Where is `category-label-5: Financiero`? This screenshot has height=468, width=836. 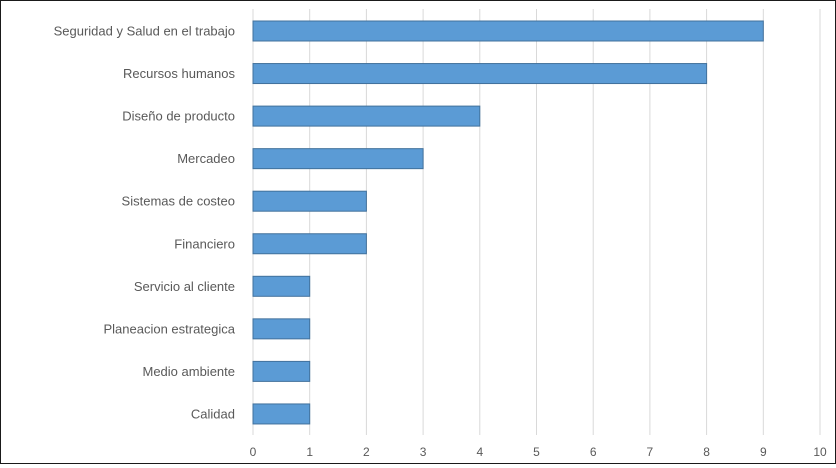 category-label-5: Financiero is located at coordinates (204, 243).